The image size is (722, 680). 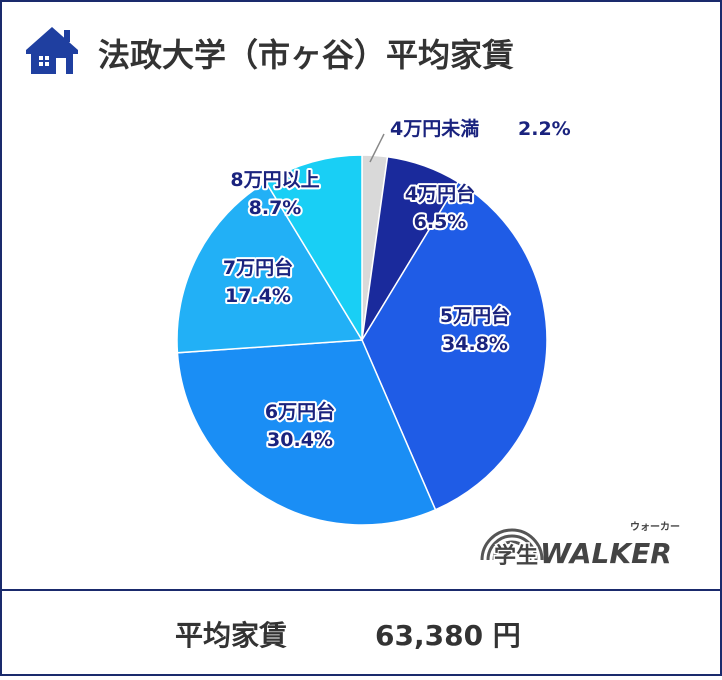 What do you see at coordinates (306, 55) in the screenshot?
I see `chart-title: 法政大学（市ヶ谷）平均家賃` at bounding box center [306, 55].